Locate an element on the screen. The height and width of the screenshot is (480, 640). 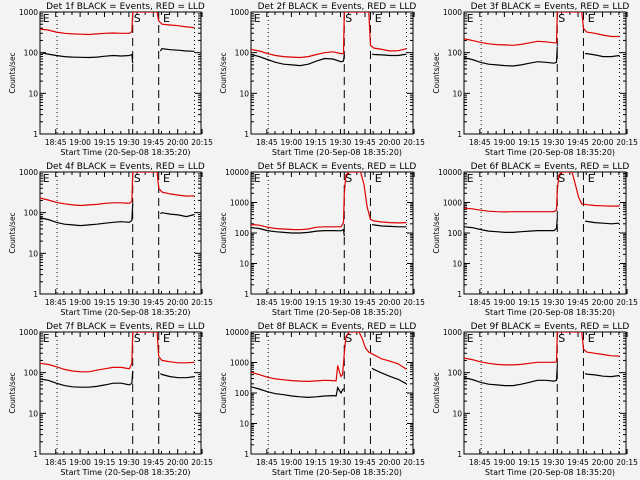
chart-title: Det 5f BLACK = Events, RED = LLD is located at coordinates (337, 167).